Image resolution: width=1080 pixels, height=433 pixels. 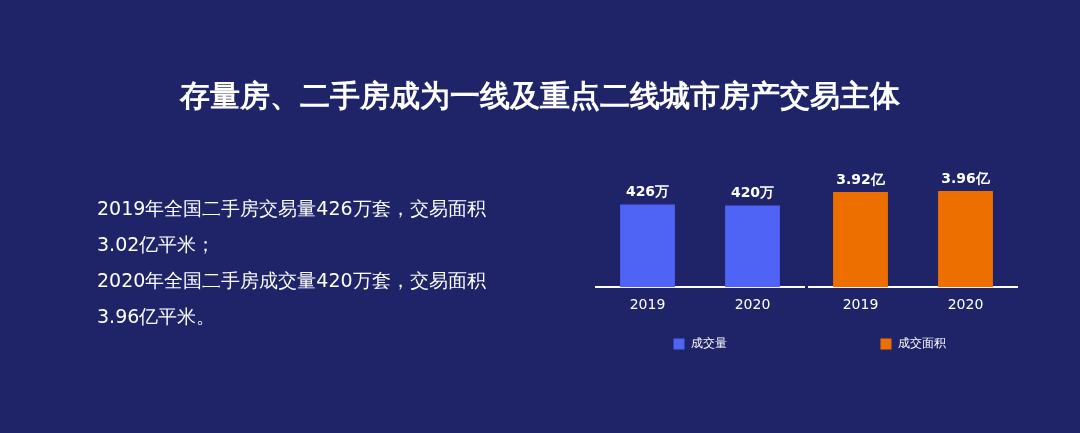 I want to click on data-label: 426万, so click(x=647, y=191).